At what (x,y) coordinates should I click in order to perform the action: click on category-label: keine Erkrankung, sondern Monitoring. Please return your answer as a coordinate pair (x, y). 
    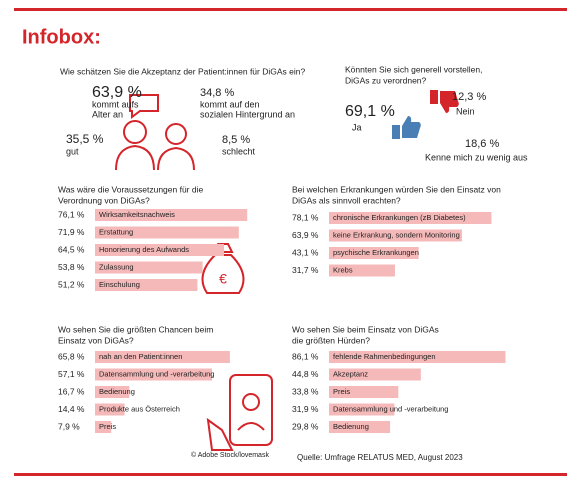
    Looking at the image, I should click on (396, 234).